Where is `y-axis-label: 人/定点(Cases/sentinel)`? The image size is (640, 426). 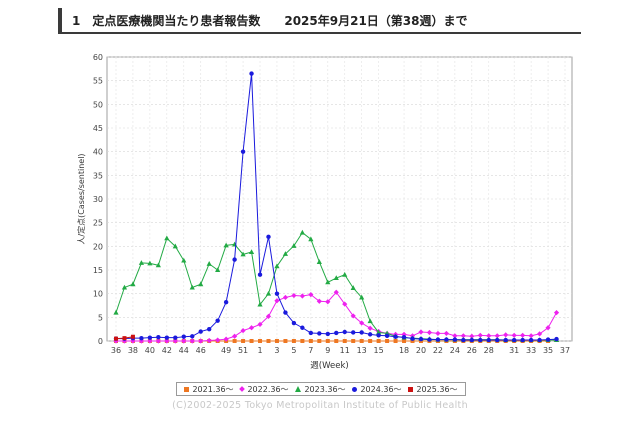
y-axis-label: 人/定点(Cases/sentinel) is located at coordinates (81, 198).